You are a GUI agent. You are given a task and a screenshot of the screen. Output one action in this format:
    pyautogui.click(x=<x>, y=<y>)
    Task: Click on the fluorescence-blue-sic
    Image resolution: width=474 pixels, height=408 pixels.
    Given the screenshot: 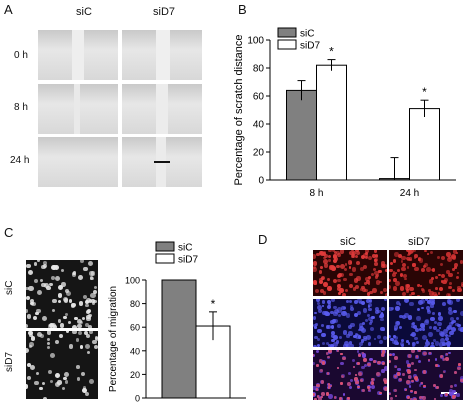 What is the action you would take?
    pyautogui.click(x=350, y=323)
    